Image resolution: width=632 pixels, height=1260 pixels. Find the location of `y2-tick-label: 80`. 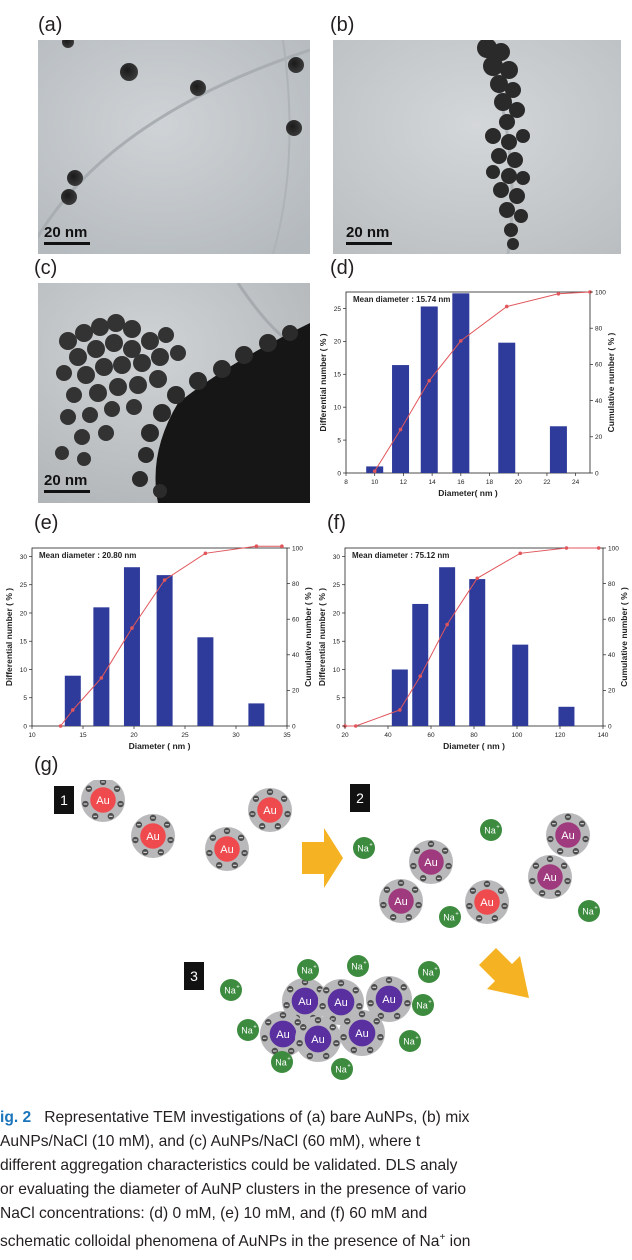

y2-tick-label: 80 is located at coordinates (296, 584).